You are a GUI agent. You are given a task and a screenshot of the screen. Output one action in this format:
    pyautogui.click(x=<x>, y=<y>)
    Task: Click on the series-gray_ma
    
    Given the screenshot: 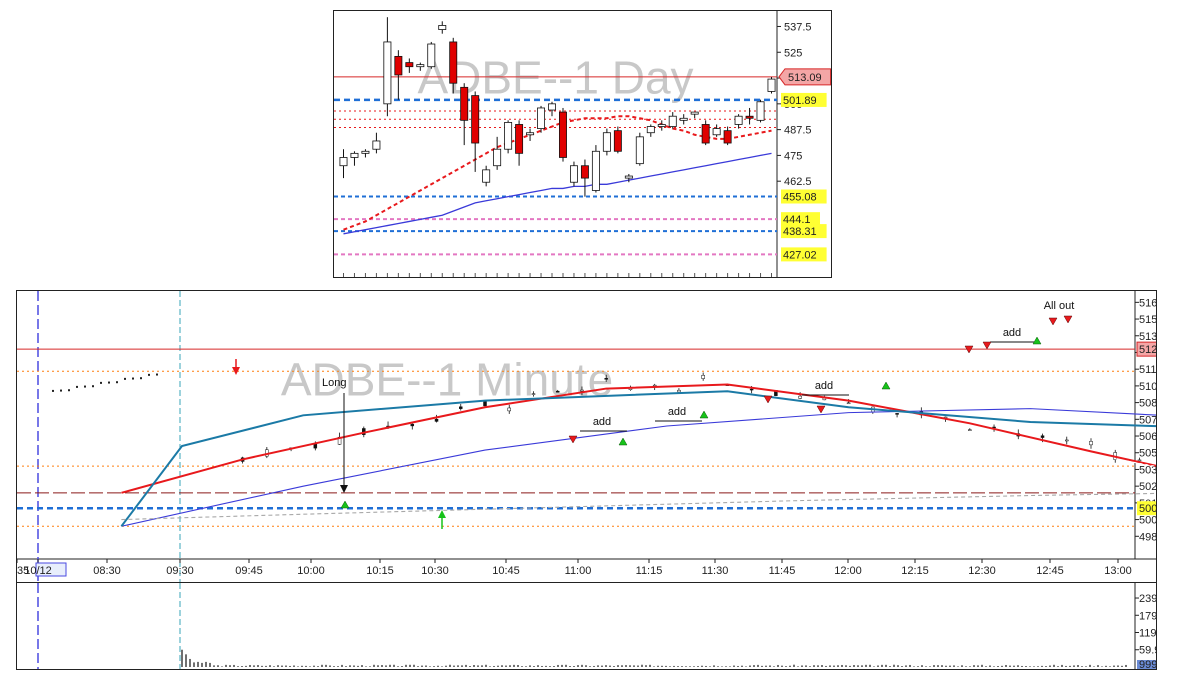 What is the action you would take?
    pyautogui.click(x=638, y=506)
    